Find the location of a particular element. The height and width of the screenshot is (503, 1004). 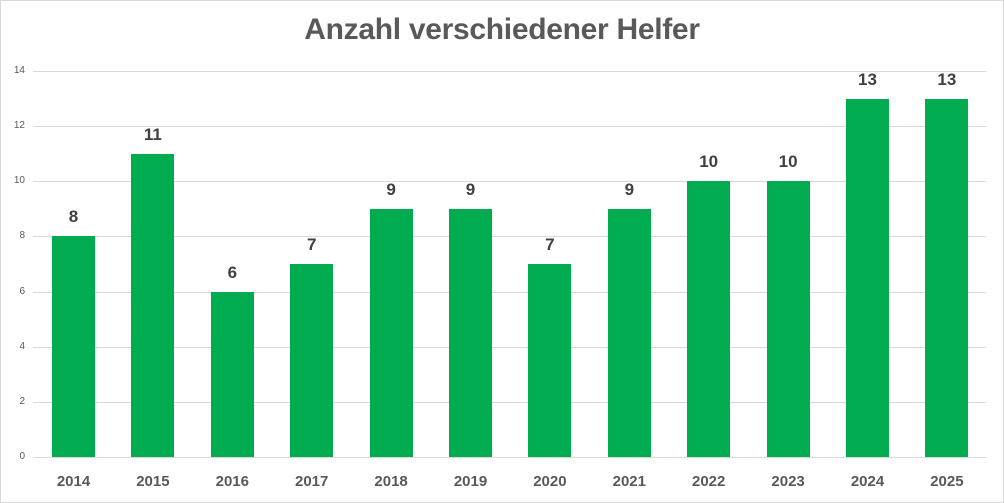

bar-2015 is located at coordinates (153, 305).